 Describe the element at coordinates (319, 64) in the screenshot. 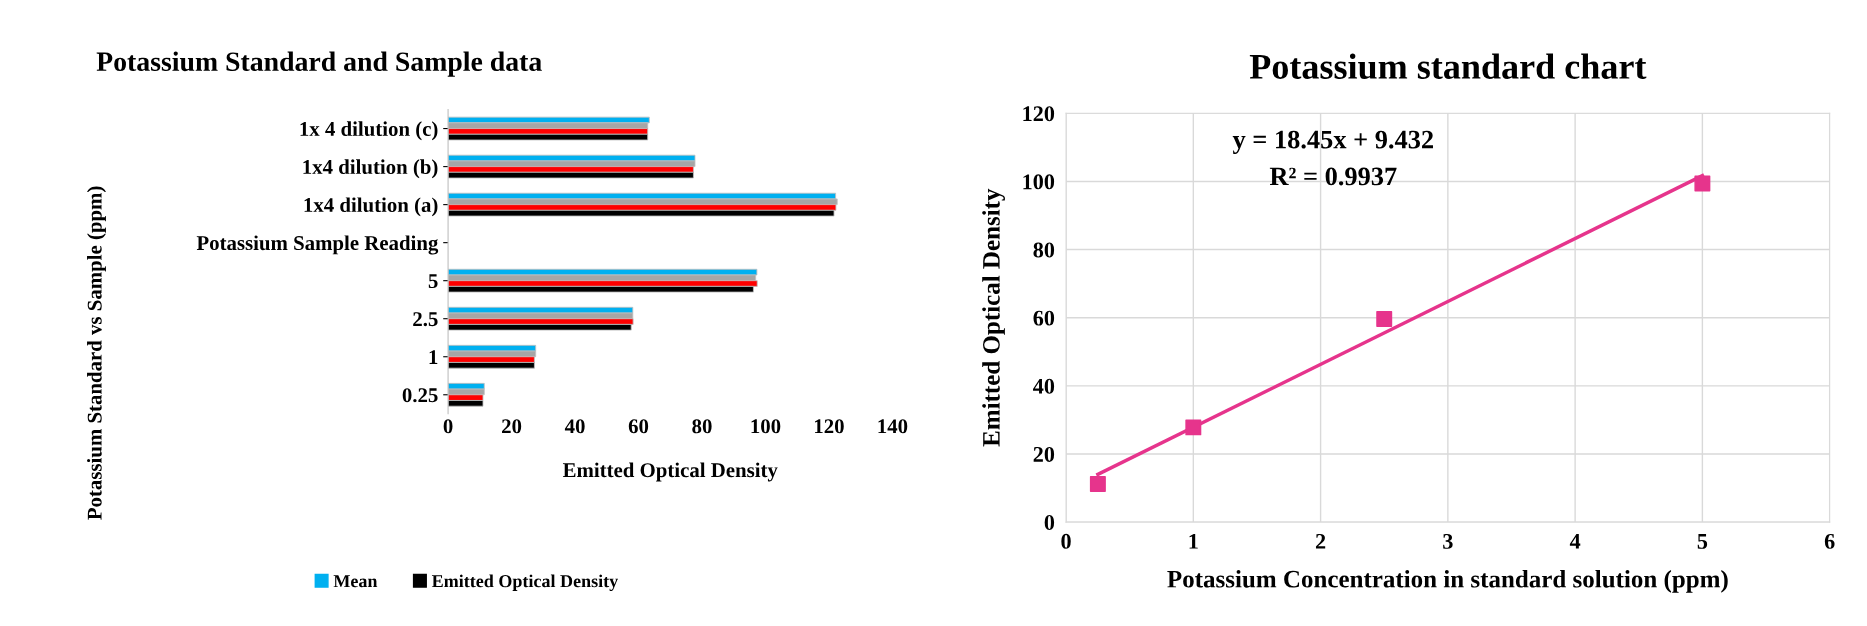

I see `chart-title: Potassium Standard and Sample data` at that location.